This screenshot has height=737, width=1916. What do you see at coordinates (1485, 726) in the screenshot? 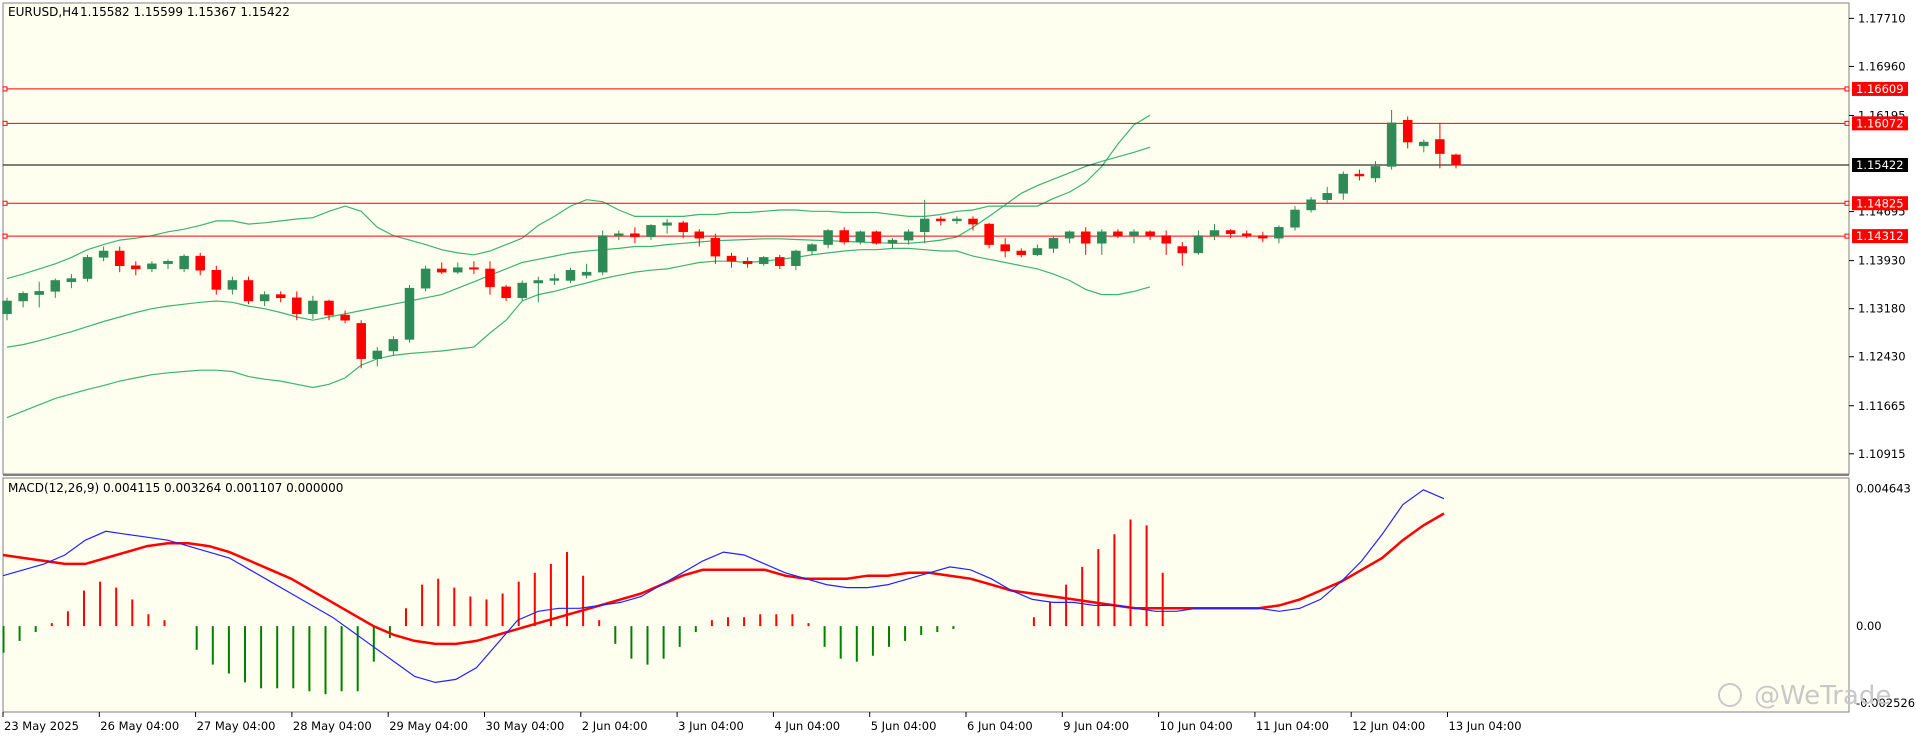
I see `time-tick-label: 13 Jun 04:00` at bounding box center [1485, 726].